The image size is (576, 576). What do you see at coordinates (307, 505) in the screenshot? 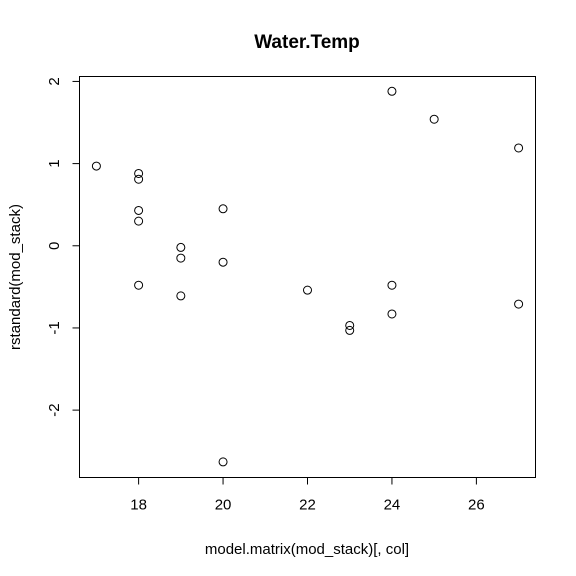
I see `x-tick-label: 22` at bounding box center [307, 505].